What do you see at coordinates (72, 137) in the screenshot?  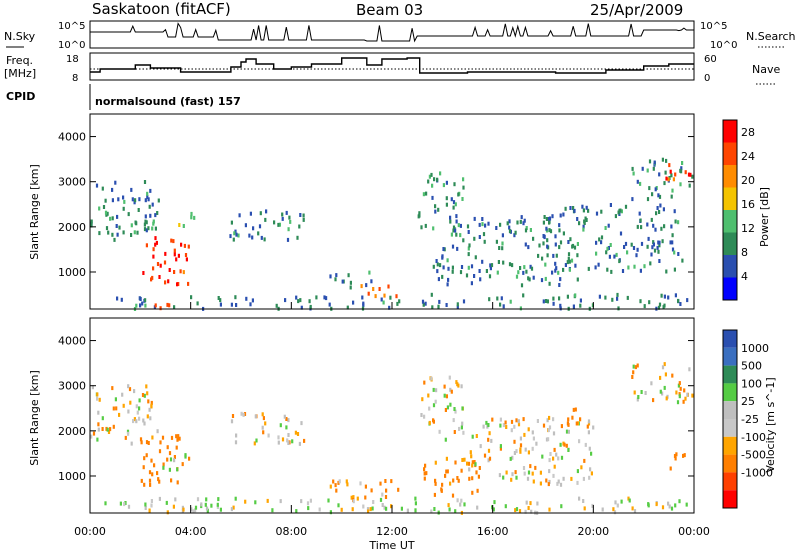 I see `y-tick-label: 4000` at bounding box center [72, 137].